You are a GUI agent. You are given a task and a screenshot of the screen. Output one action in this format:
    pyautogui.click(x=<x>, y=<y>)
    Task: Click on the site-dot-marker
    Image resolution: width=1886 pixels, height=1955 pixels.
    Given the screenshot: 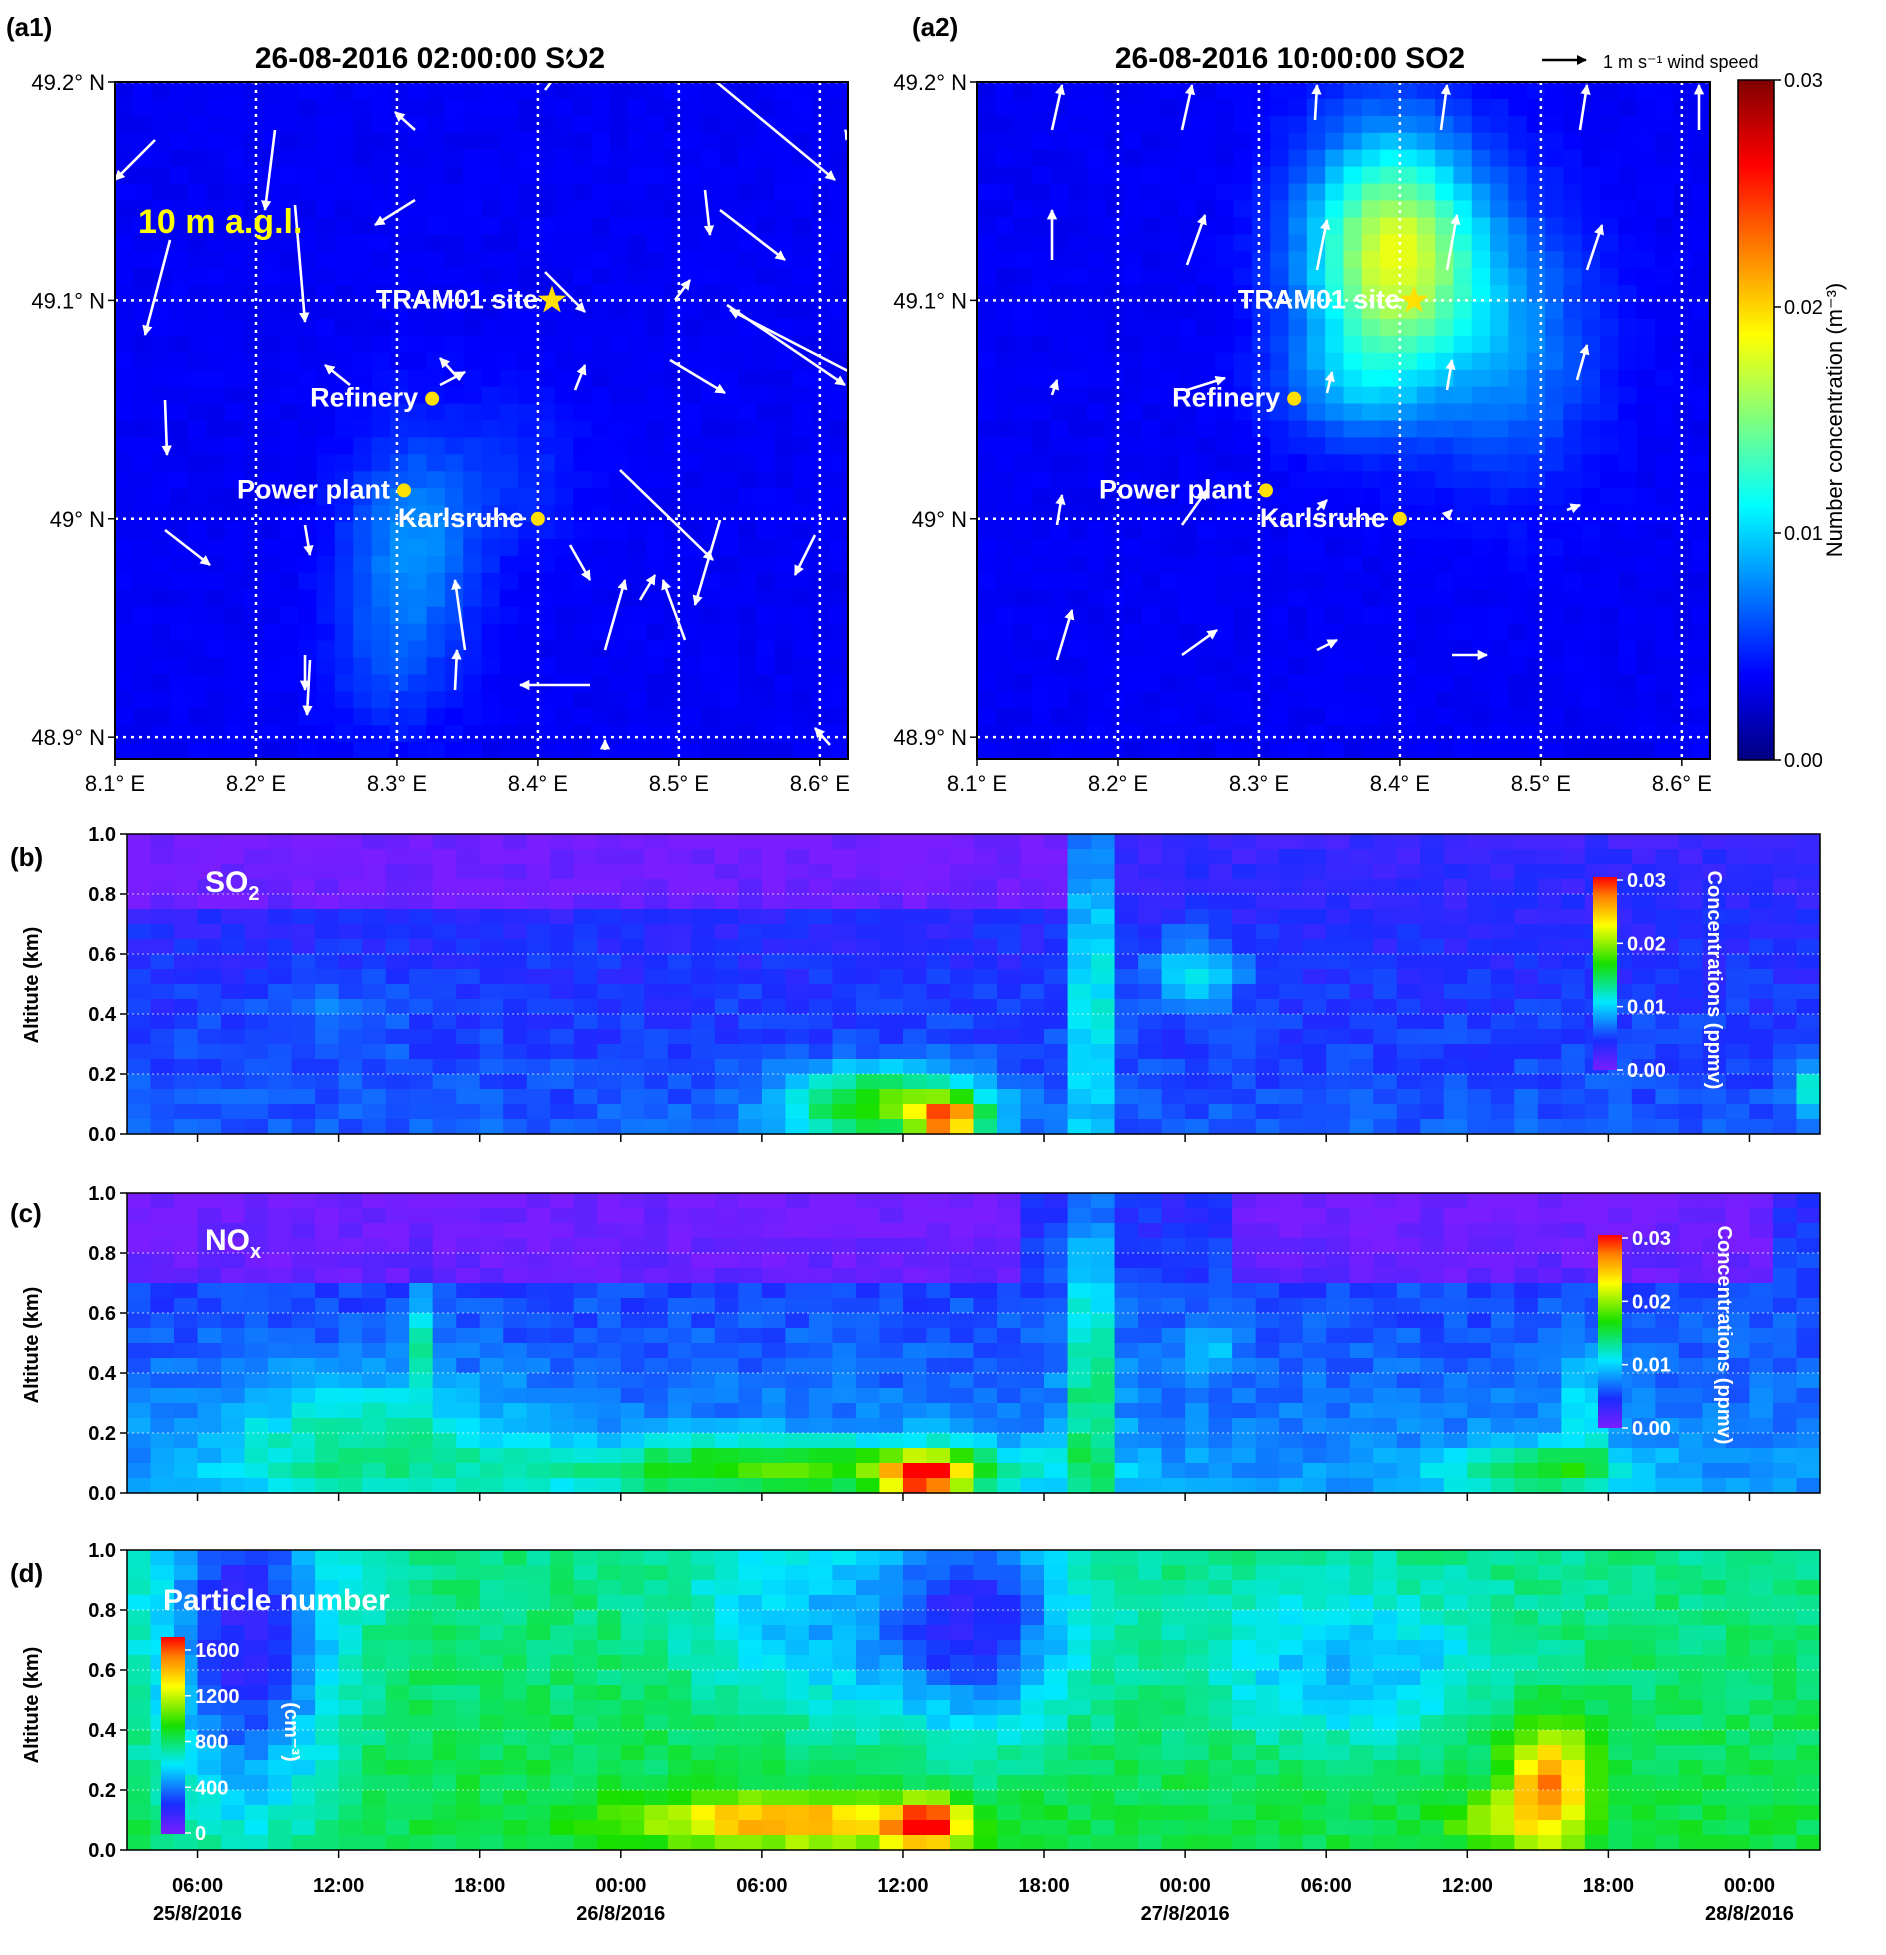 What is the action you would take?
    pyautogui.click(x=1399, y=518)
    